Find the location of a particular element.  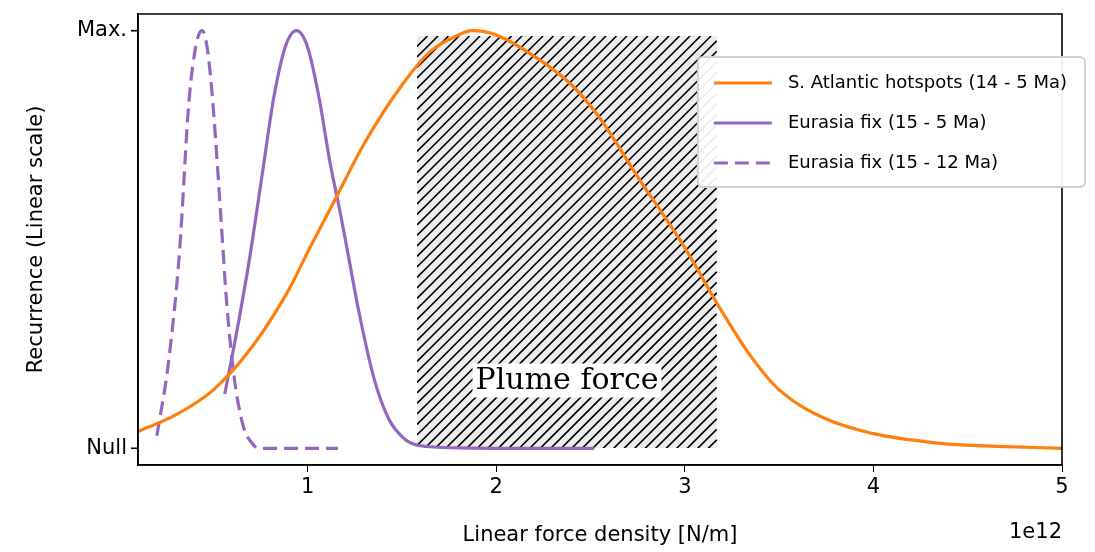

x-tick-label: 2 is located at coordinates (496, 486).